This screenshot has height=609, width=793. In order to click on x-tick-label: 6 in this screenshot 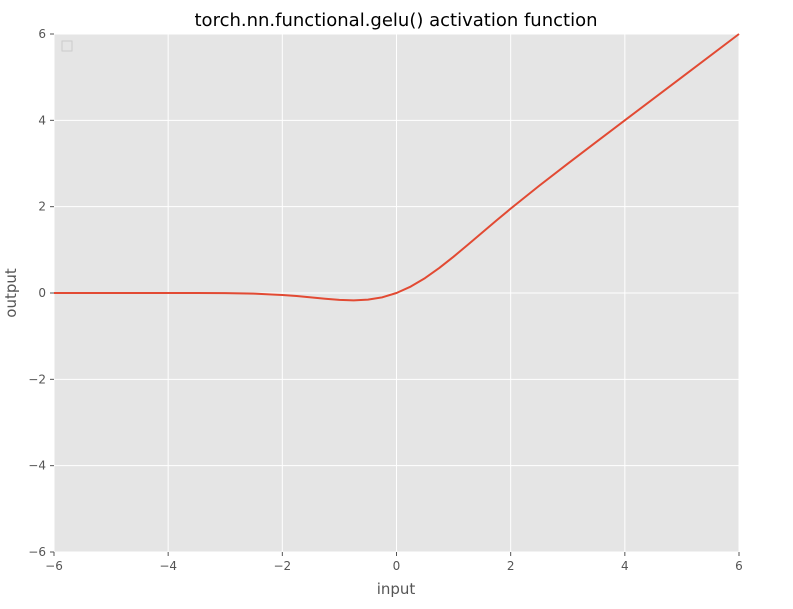, I will do `click(739, 566)`.